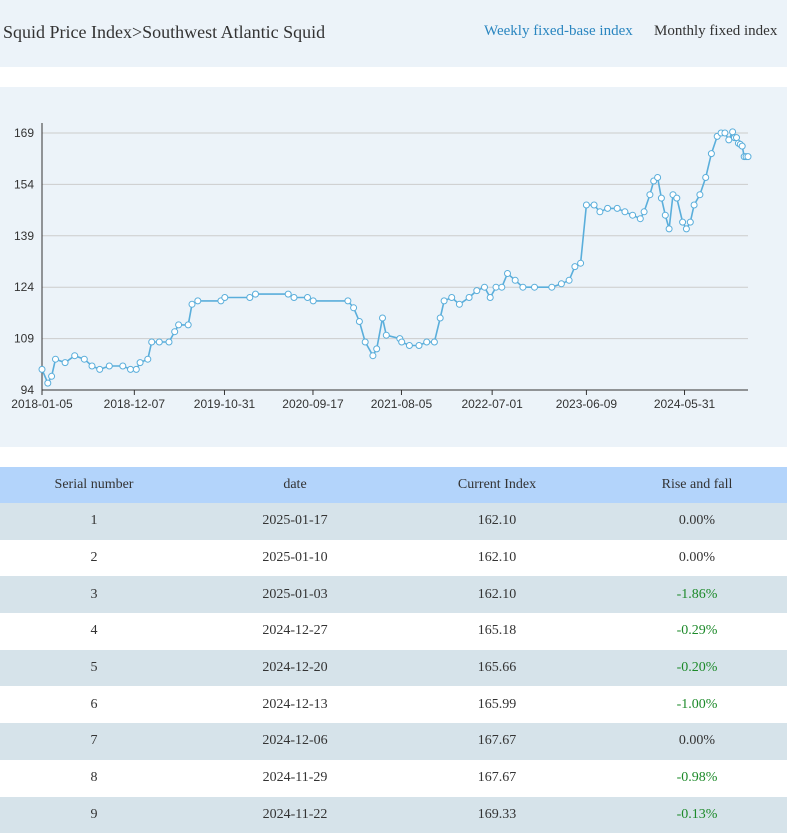  What do you see at coordinates (295, 814) in the screenshot?
I see `date-cell: 2024-11-22` at bounding box center [295, 814].